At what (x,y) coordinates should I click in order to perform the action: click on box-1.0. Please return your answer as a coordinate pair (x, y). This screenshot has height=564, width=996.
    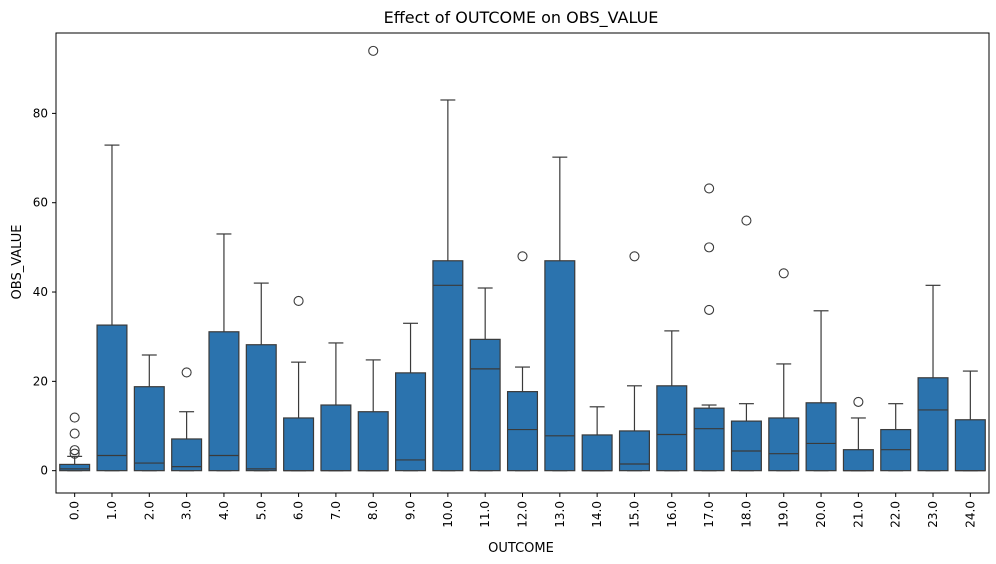
    Looking at the image, I should click on (112, 398).